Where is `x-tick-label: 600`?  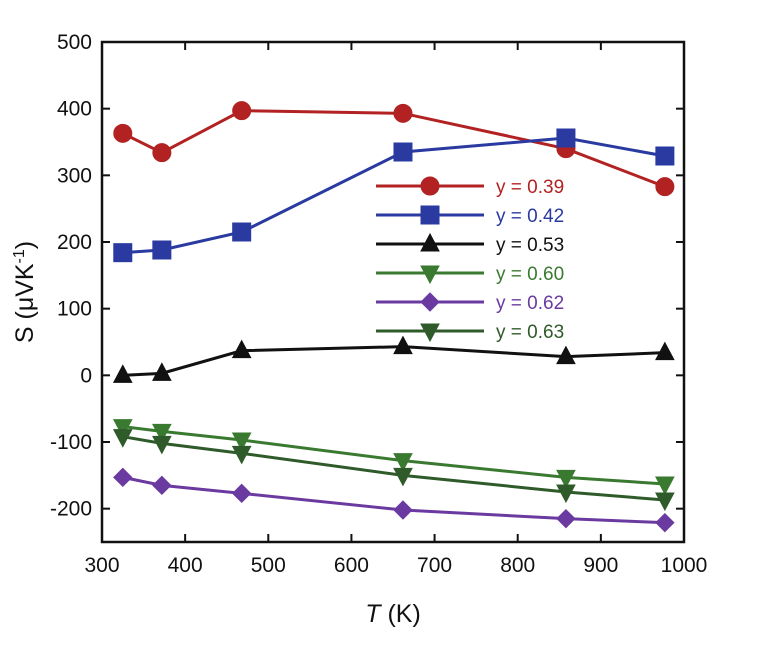 x-tick-label: 600 is located at coordinates (351, 565).